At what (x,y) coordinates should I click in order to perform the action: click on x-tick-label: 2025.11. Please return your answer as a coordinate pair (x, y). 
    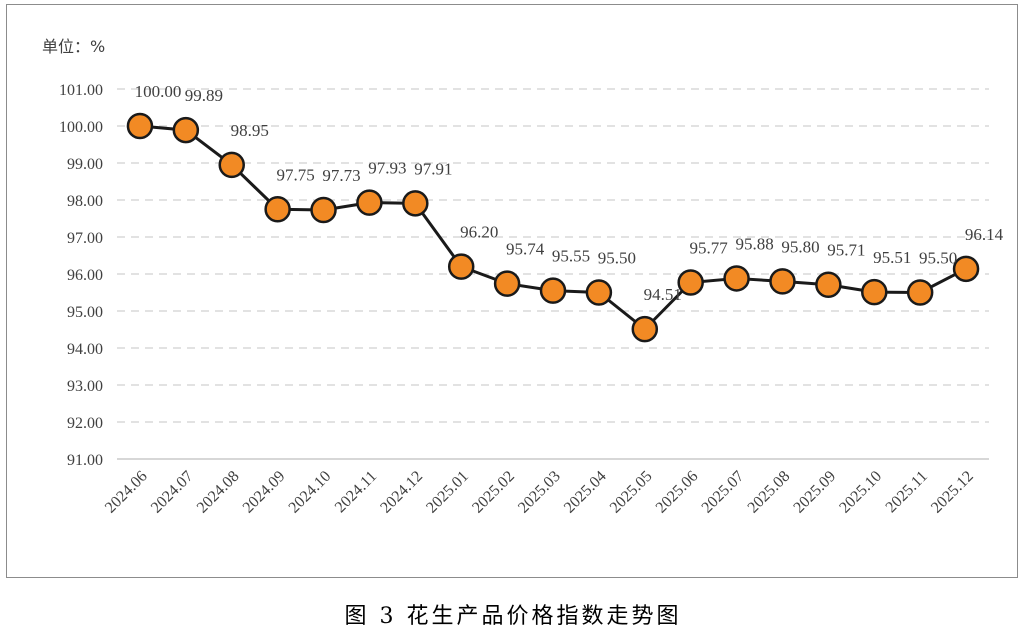
    Looking at the image, I should click on (907, 492).